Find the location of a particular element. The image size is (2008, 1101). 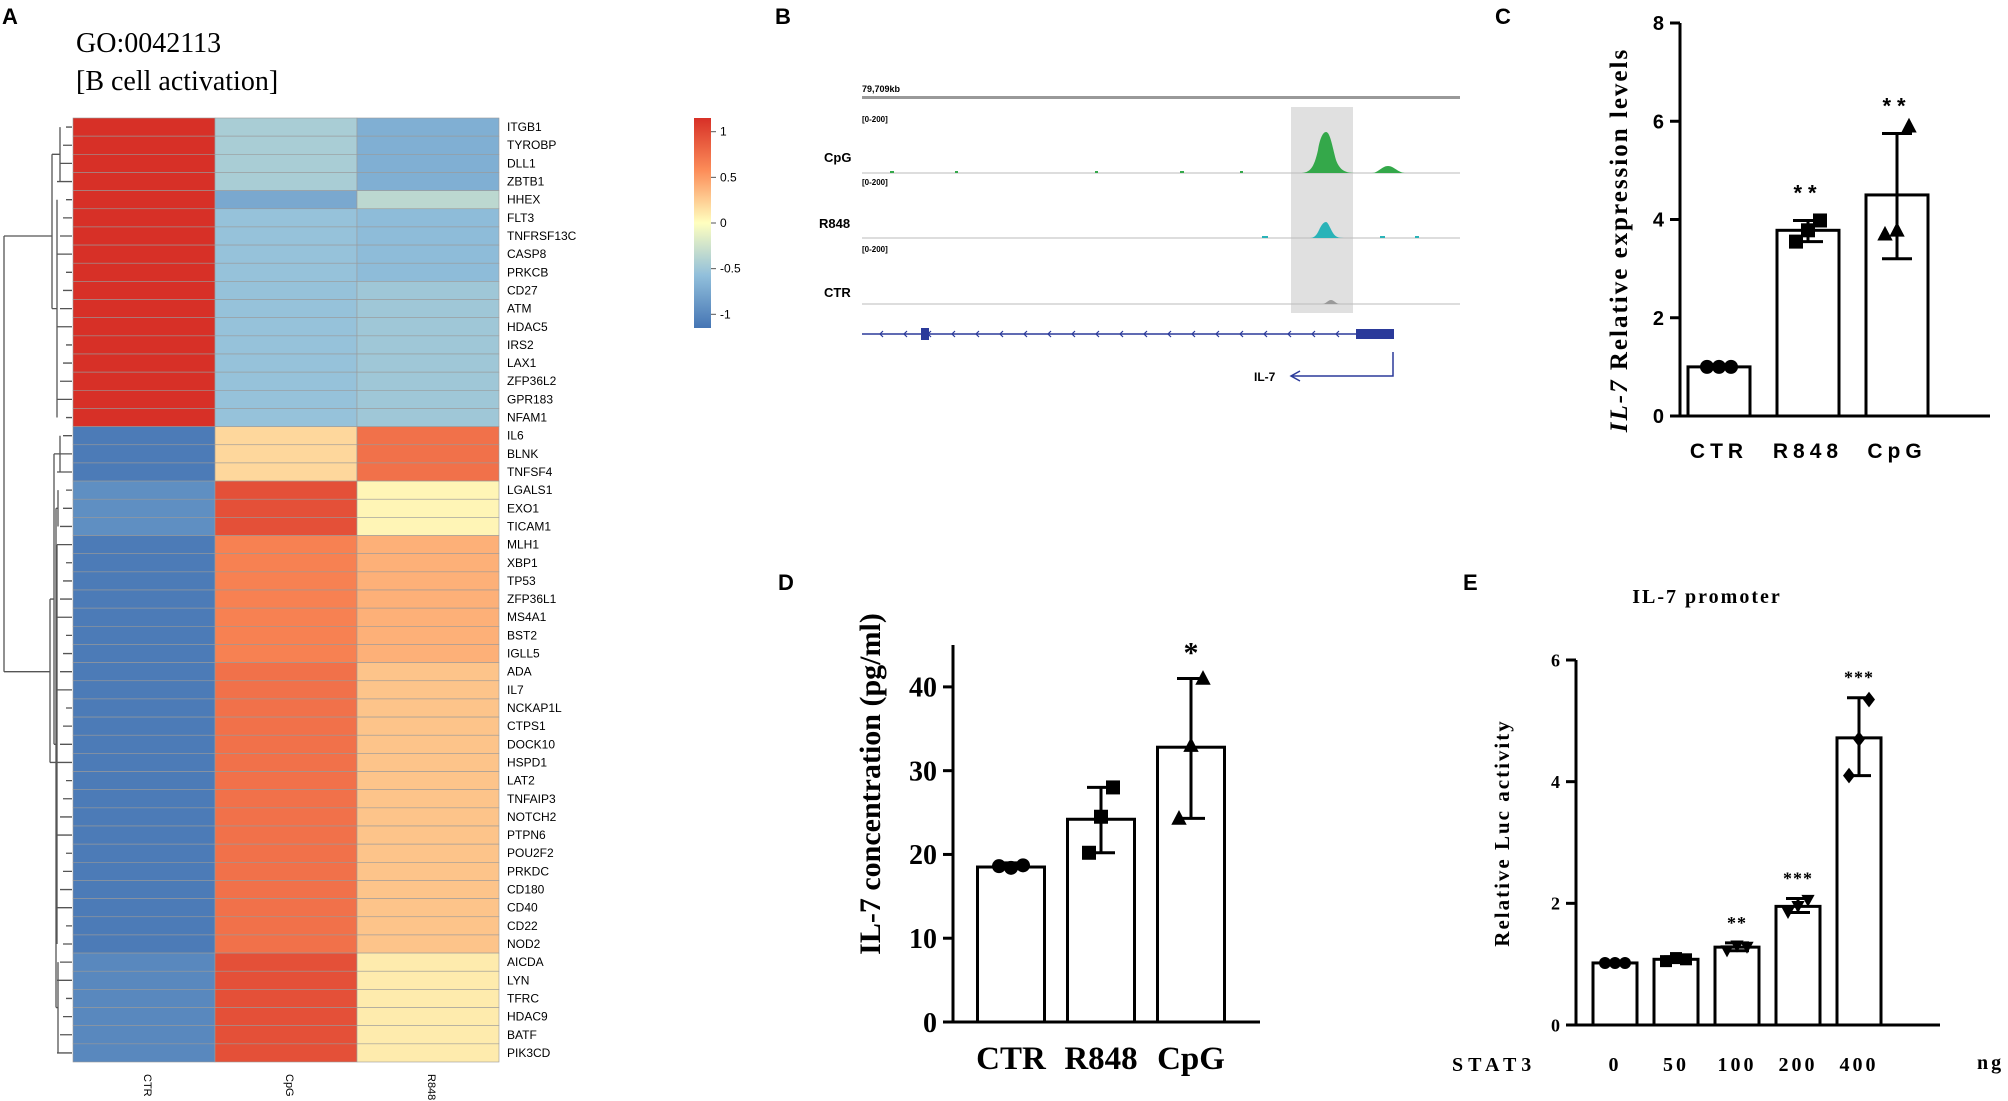

heatmap-row-label: LAT2 is located at coordinates (521, 781).